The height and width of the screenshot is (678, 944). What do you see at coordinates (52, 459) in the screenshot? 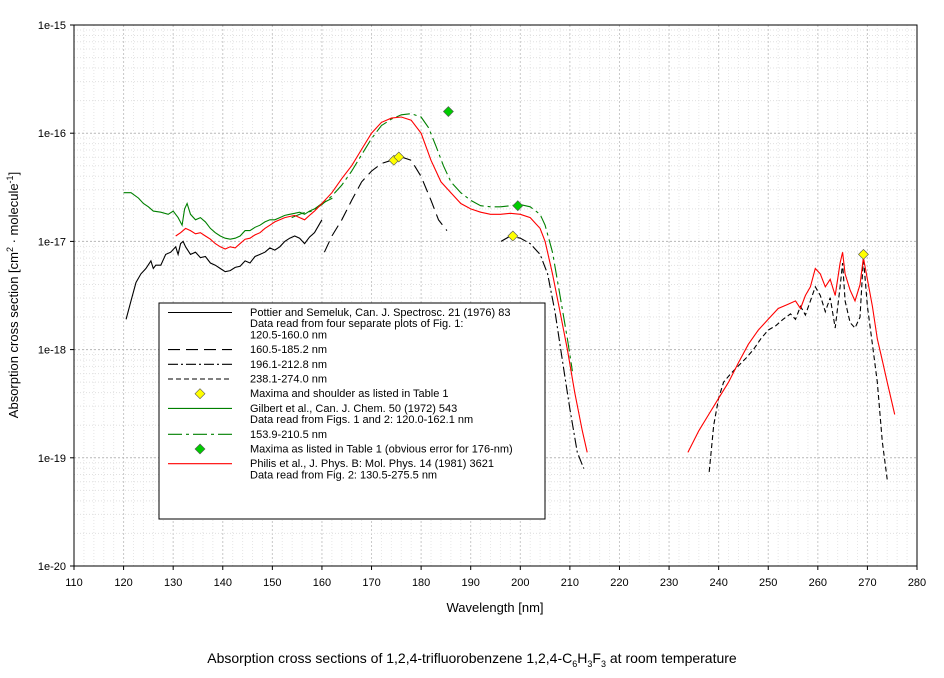
I see `y-tick-label: 1e-19` at bounding box center [52, 459].